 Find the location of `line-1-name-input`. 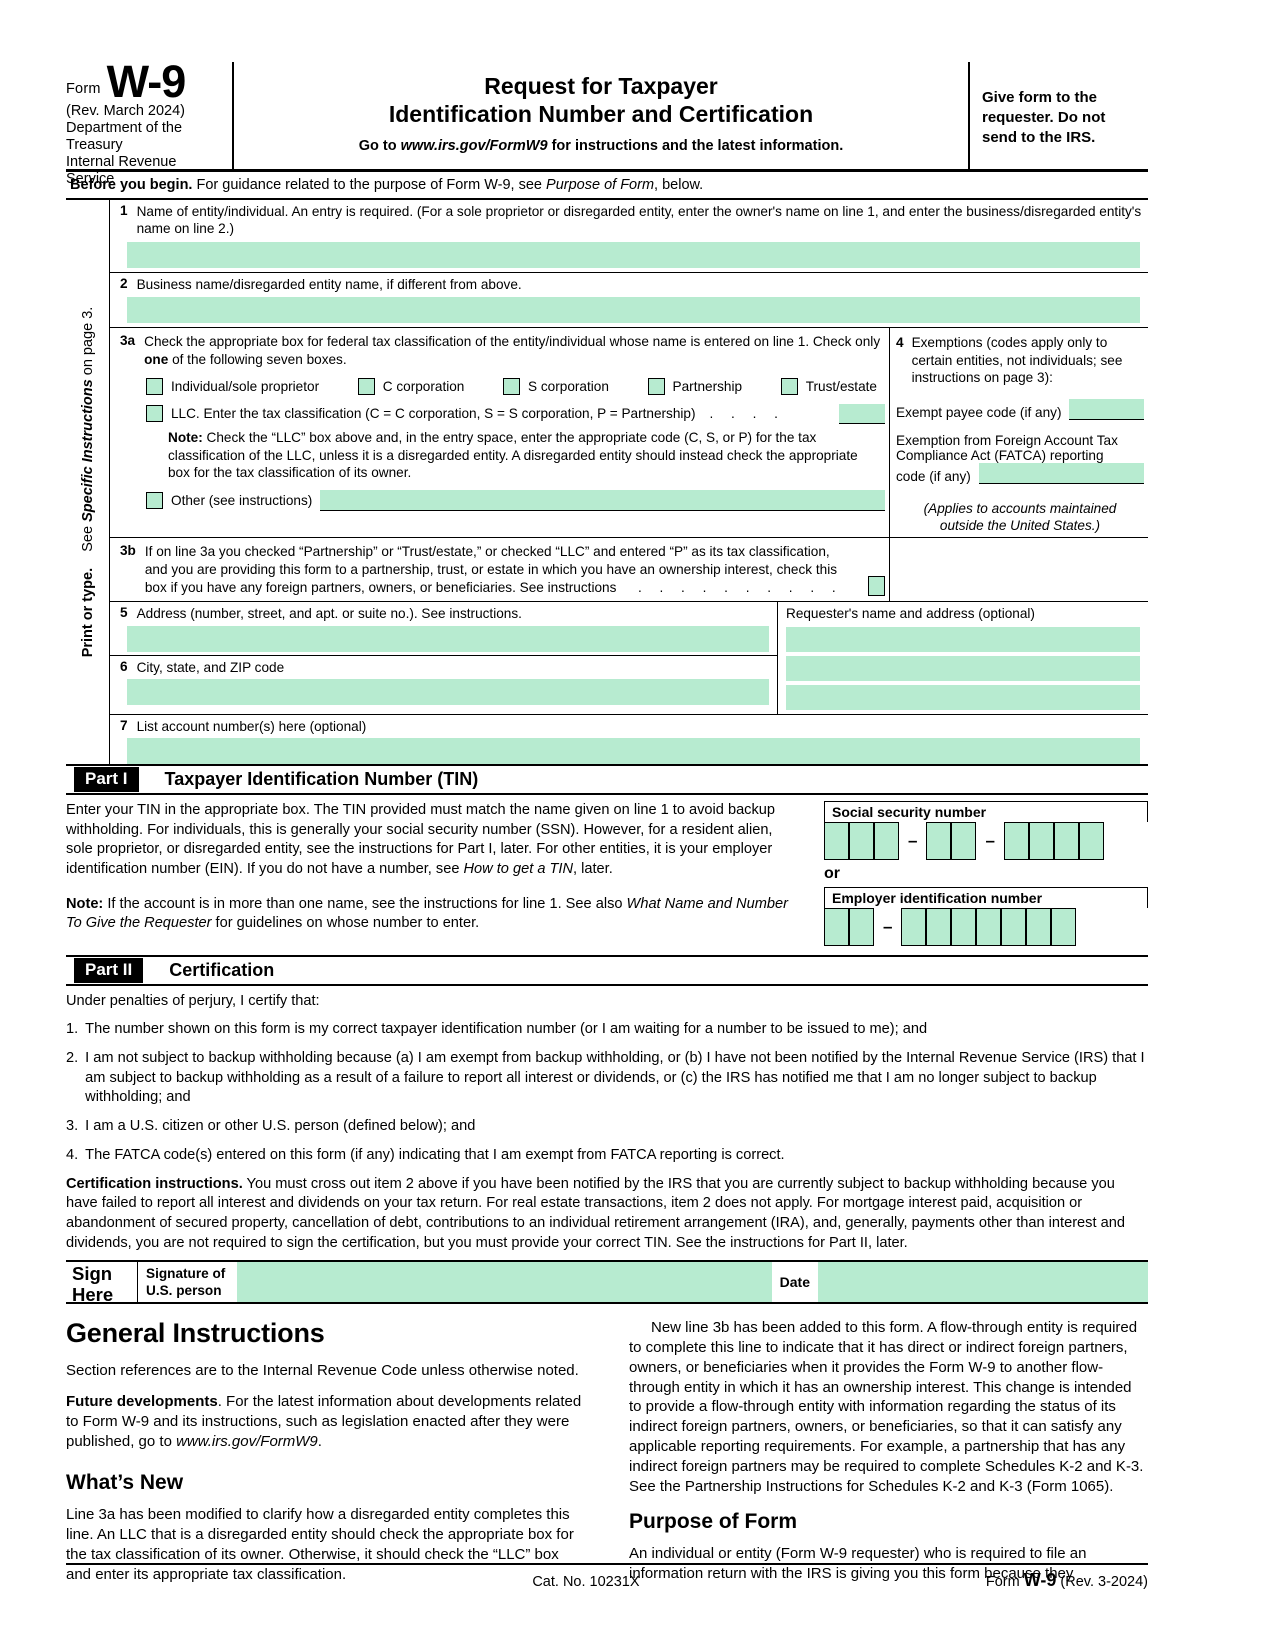

line-1-name-input is located at coordinates (633, 254).